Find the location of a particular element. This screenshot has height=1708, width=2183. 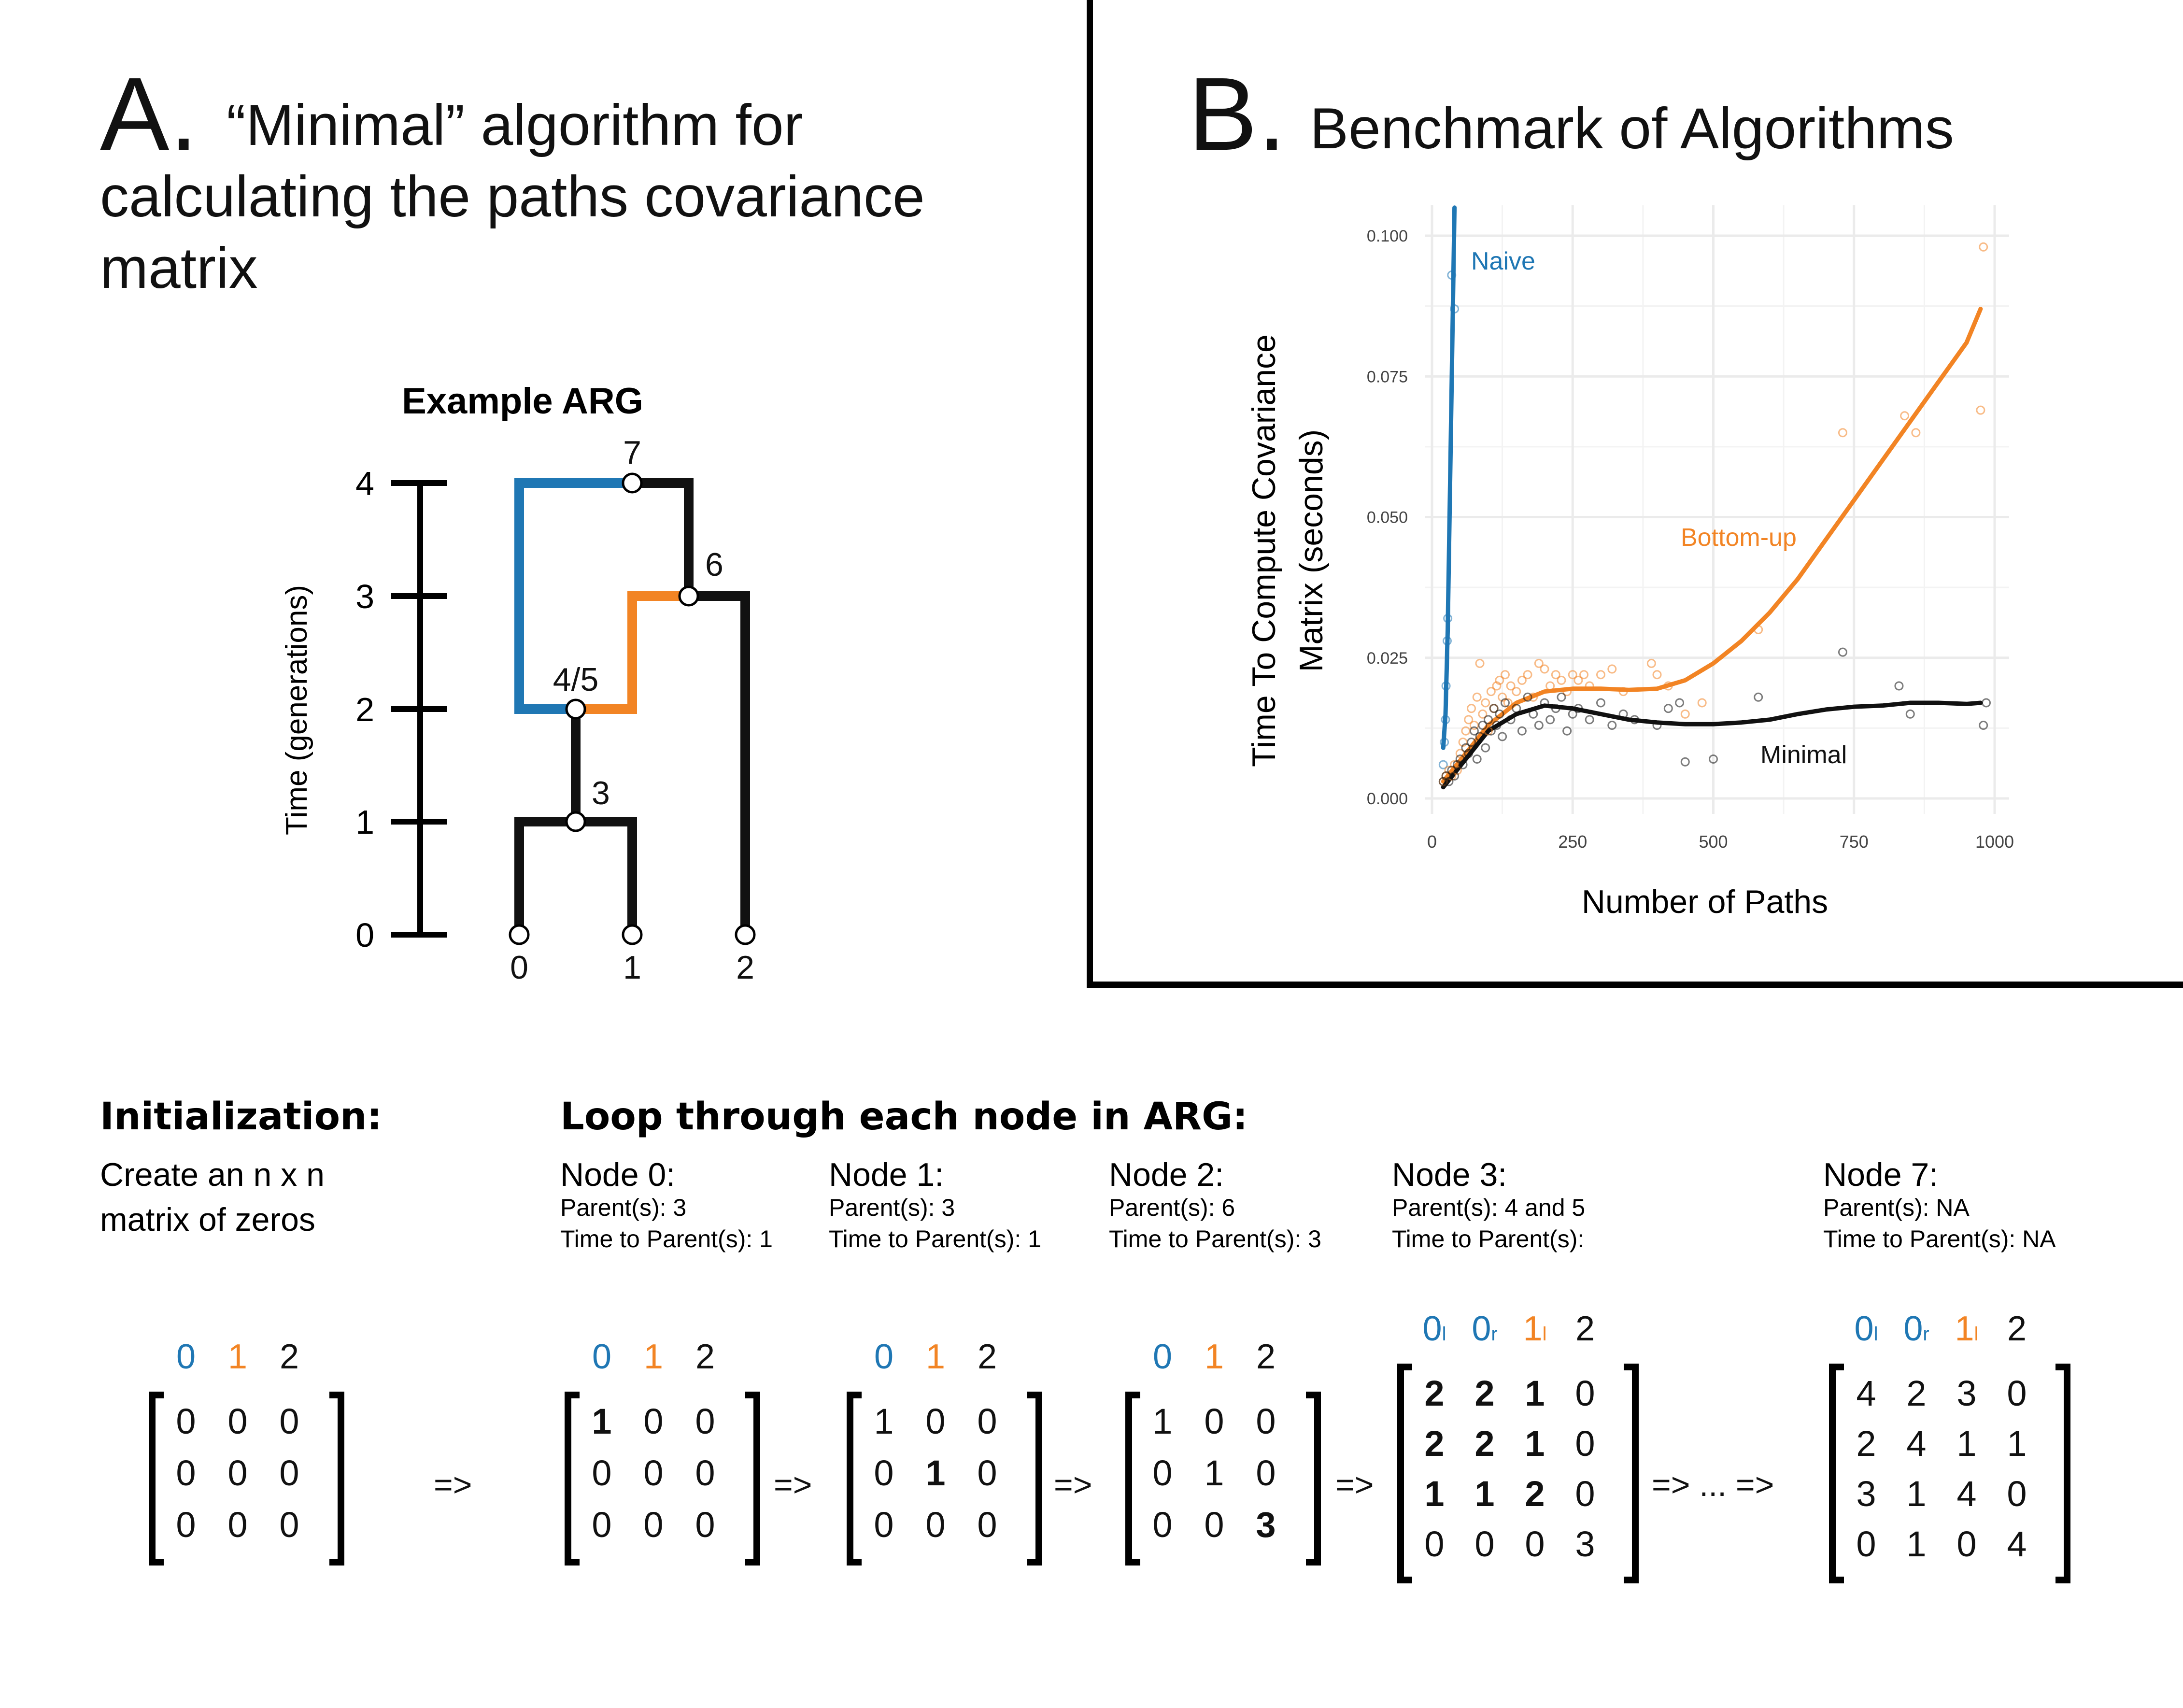

arg-nodes is located at coordinates (633, 708).